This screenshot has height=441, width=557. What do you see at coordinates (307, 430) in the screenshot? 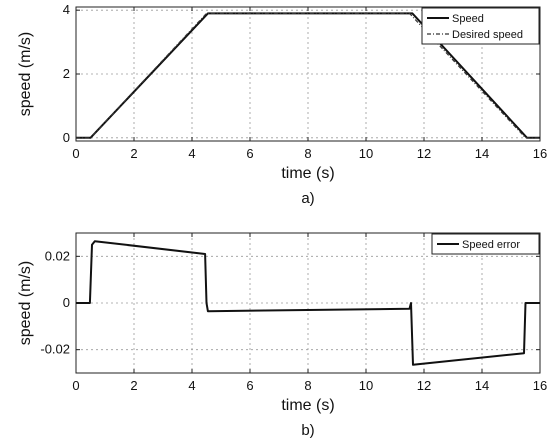
I see `panel-b-caption: b)` at bounding box center [307, 430].